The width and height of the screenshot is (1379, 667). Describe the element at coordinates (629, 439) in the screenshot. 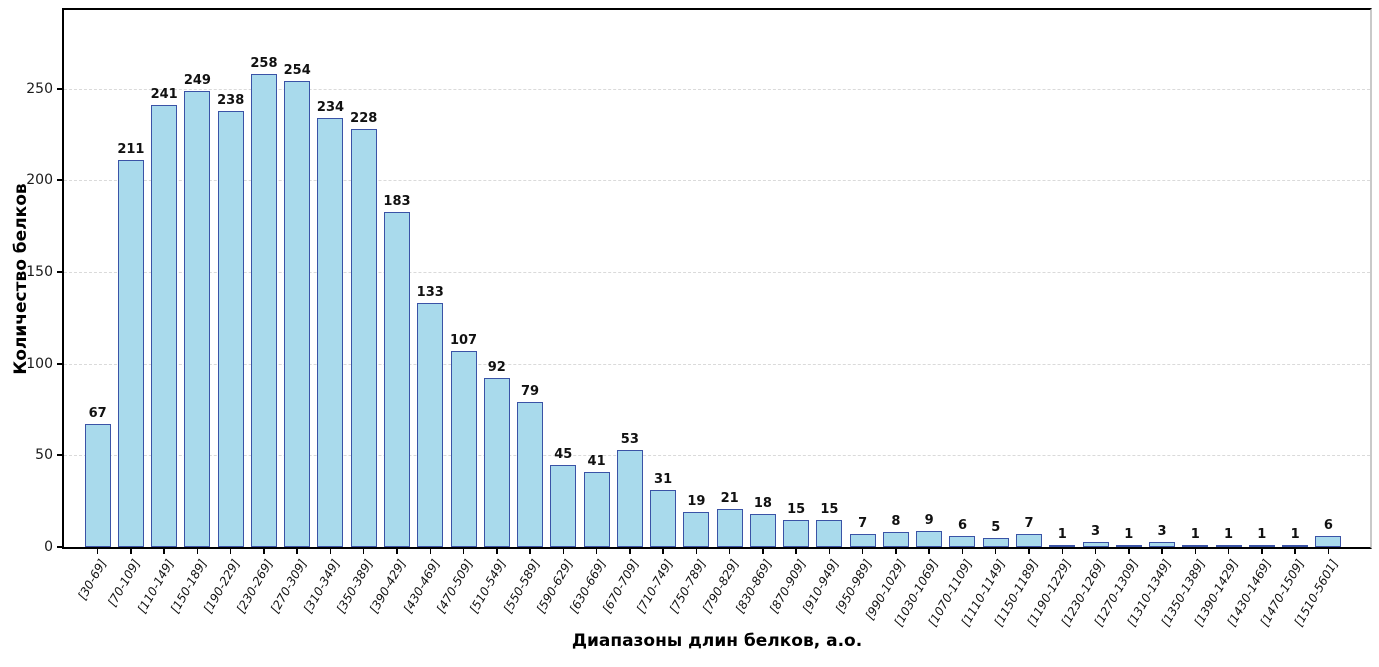

I see `bar-value-label: 53` at that location.